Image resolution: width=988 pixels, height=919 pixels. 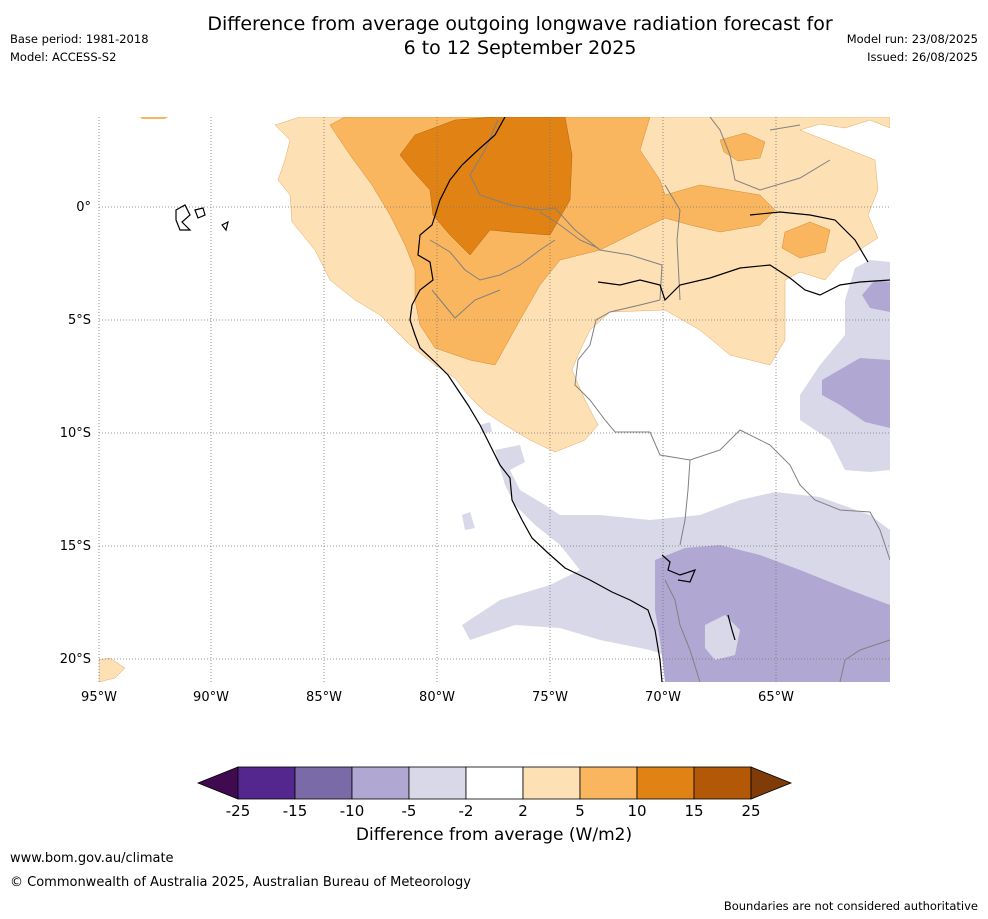 I want to click on anomaly-purple-region-north, so click(x=856, y=393).